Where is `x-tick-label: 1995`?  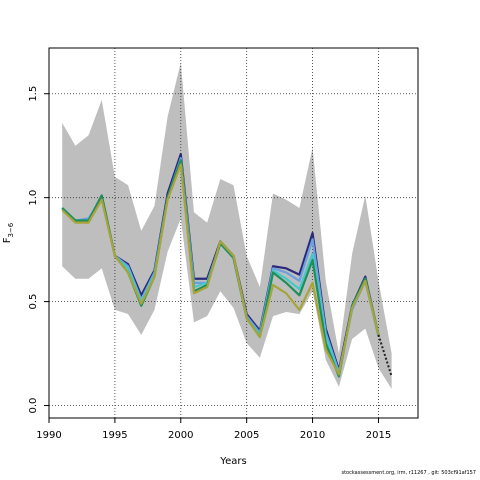 x-tick-label: 1995 is located at coordinates (114, 435).